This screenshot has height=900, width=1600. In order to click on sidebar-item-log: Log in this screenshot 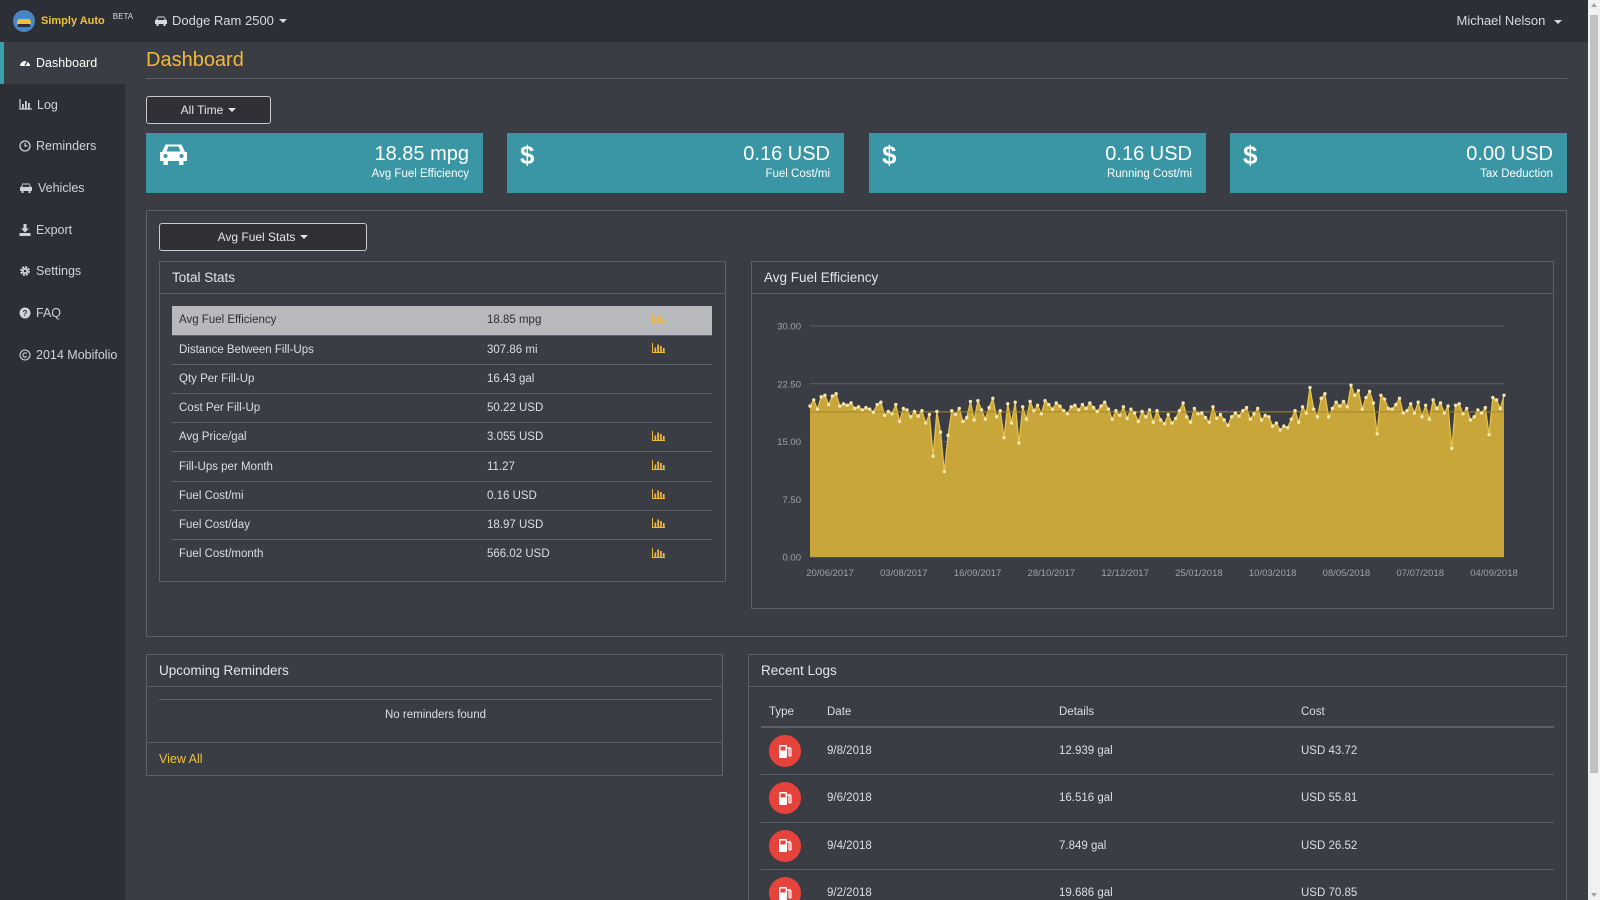, I will do `click(62, 105)`.